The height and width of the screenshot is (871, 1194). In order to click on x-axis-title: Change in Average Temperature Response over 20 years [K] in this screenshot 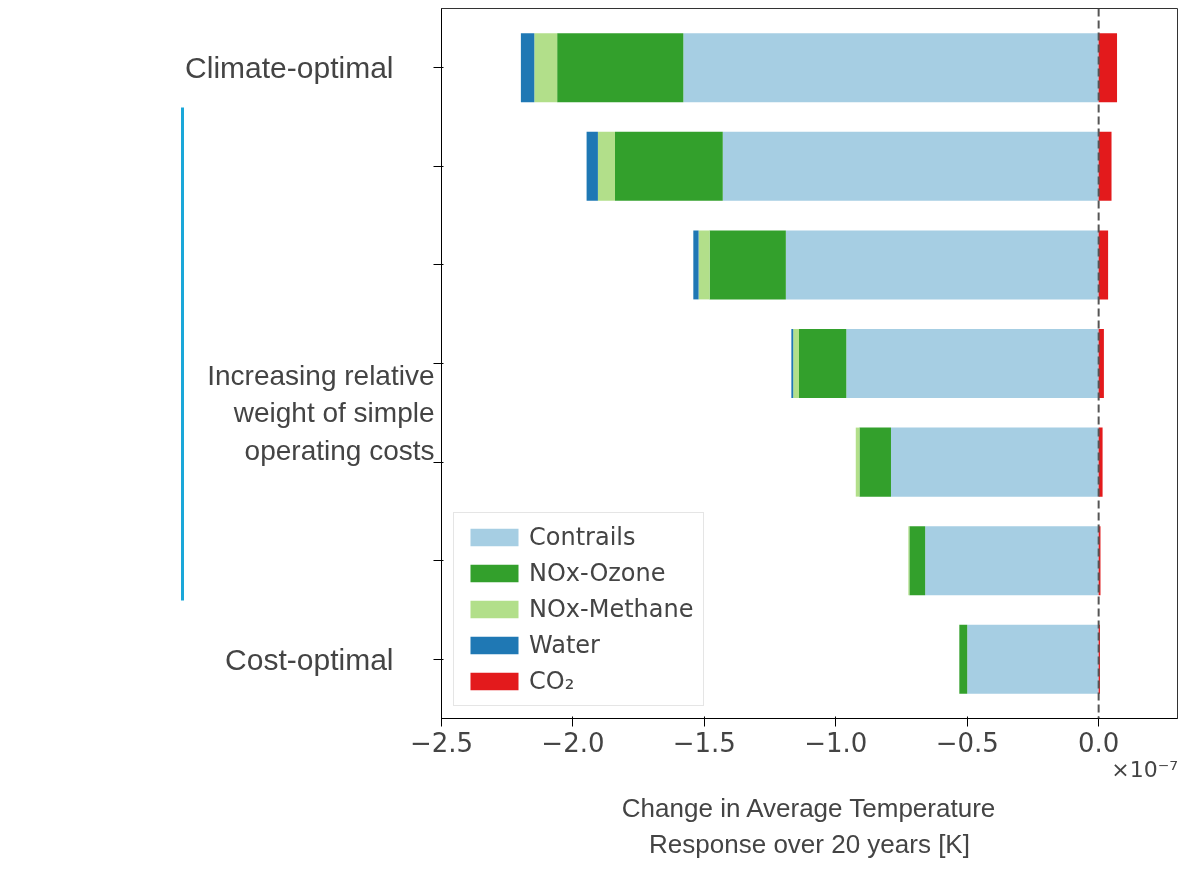, I will do `click(808, 825)`.